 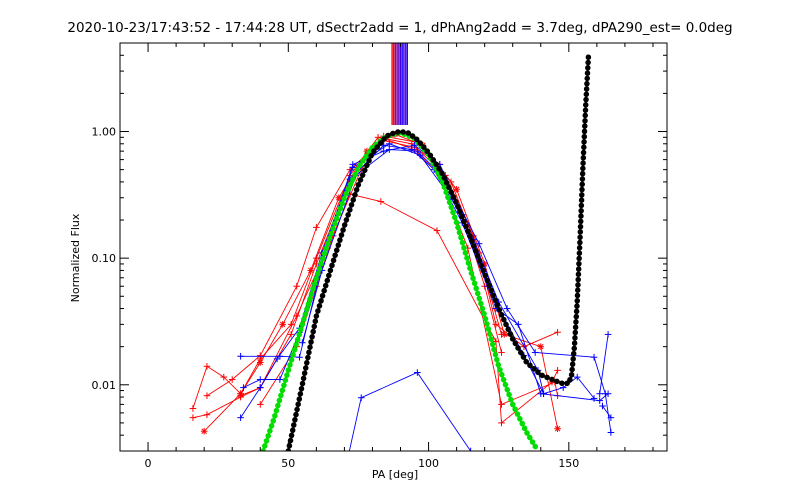 I want to click on x-tick-label: 50, so click(x=288, y=463).